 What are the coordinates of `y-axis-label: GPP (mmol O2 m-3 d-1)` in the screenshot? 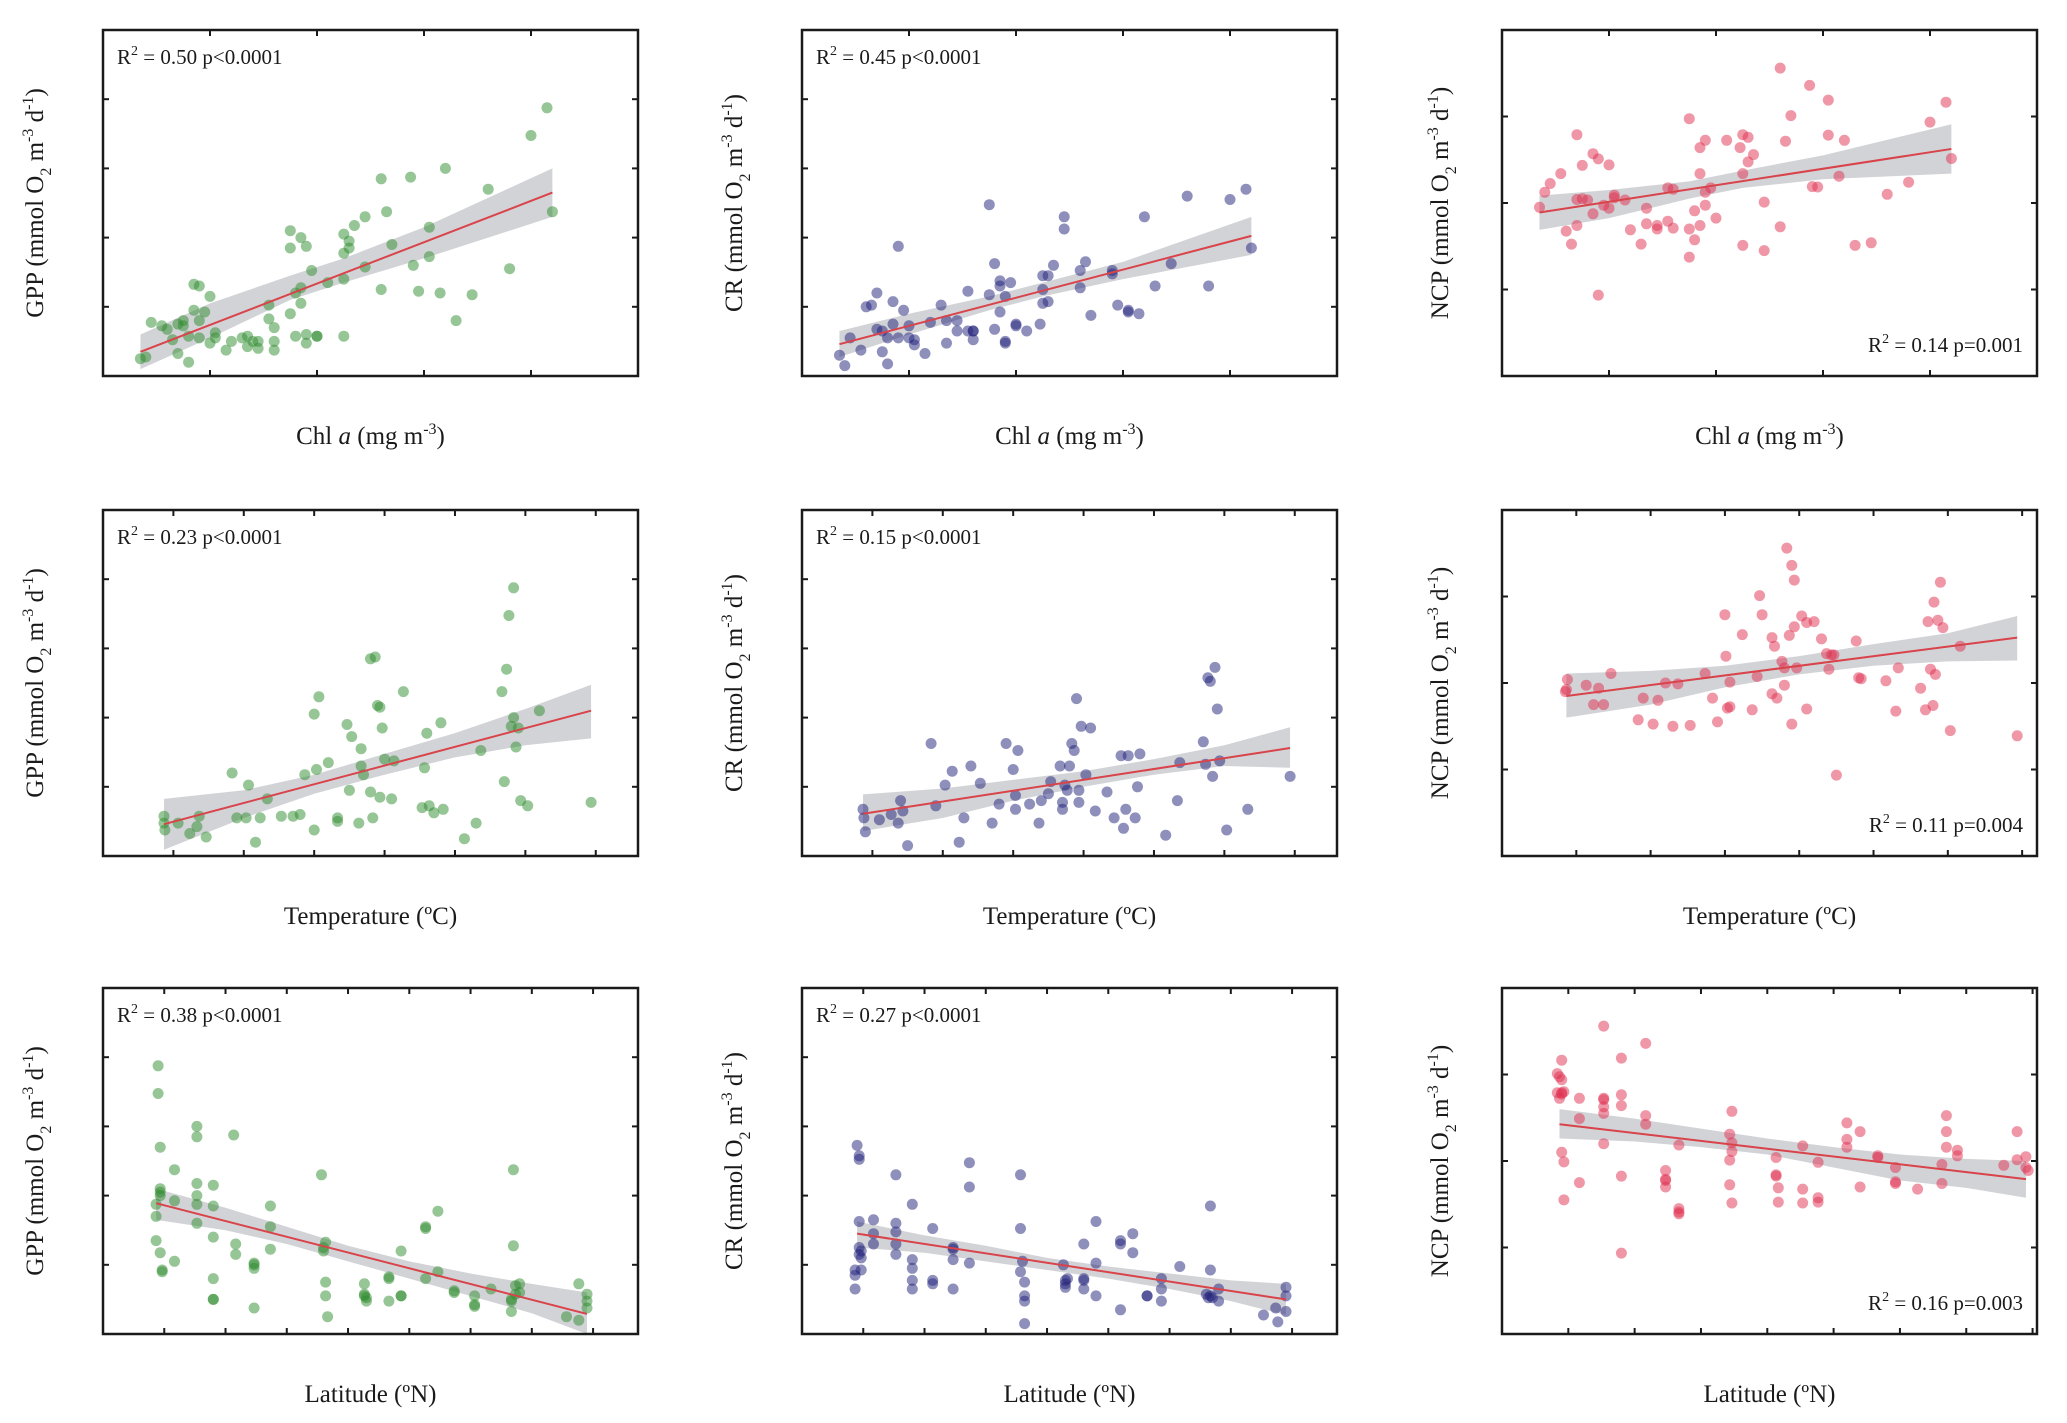 It's located at (37, 203).